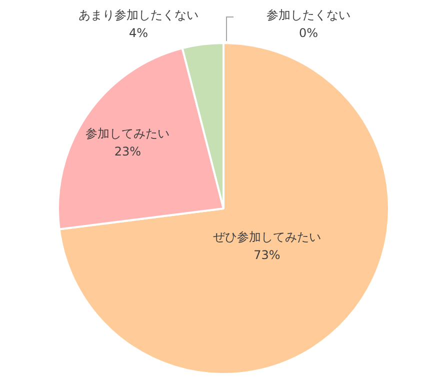  What do you see at coordinates (128, 151) in the screenshot?
I see `data-label: 23%` at bounding box center [128, 151].